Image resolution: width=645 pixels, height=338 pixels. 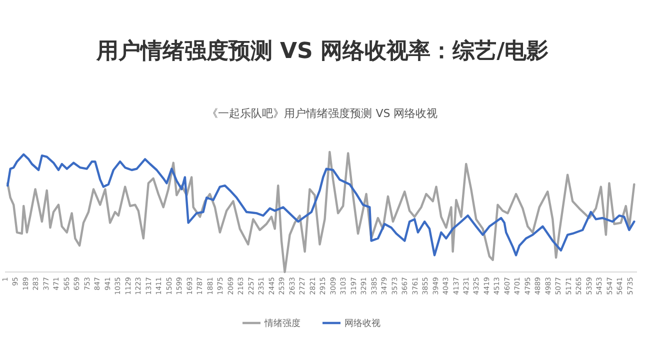 What do you see at coordinates (362, 323) in the screenshot?
I see `legend-label: 网络收视` at bounding box center [362, 323].